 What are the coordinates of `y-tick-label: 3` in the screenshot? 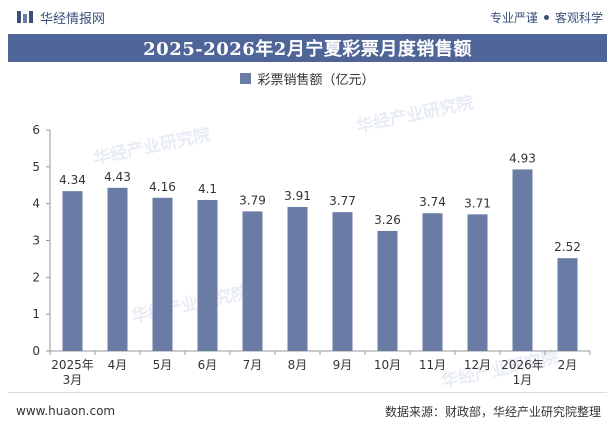 It's located at (36, 241).